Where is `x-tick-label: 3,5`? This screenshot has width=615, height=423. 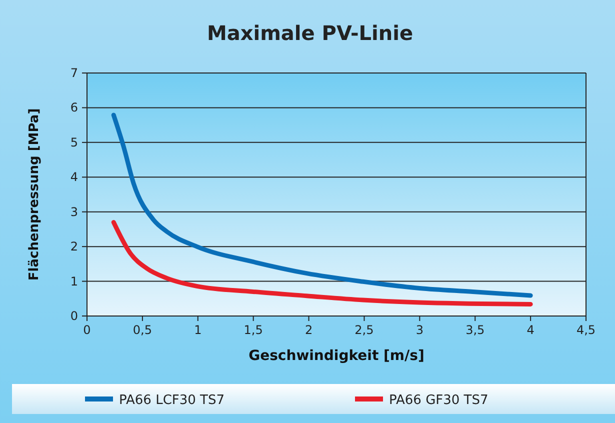
x-tick-label: 3,5 is located at coordinates (475, 330).